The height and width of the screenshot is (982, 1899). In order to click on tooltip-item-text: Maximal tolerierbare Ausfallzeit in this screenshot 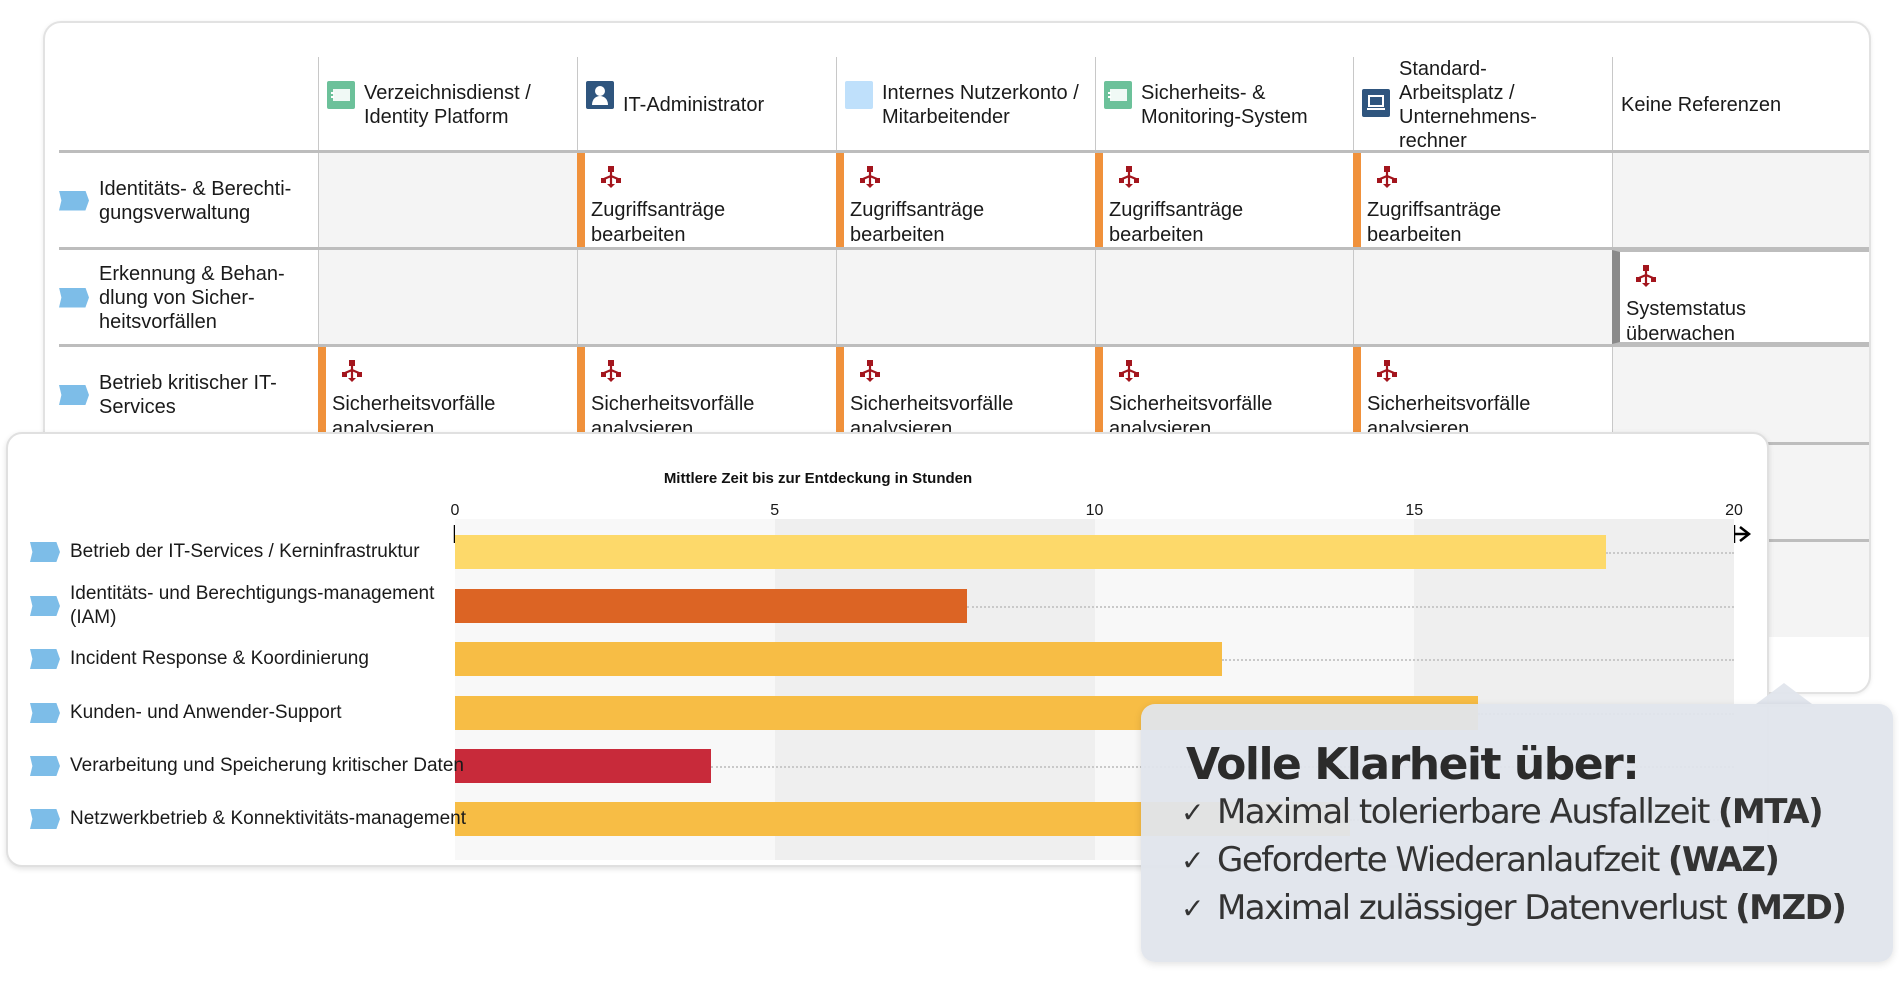, I will do `click(1463, 812)`.